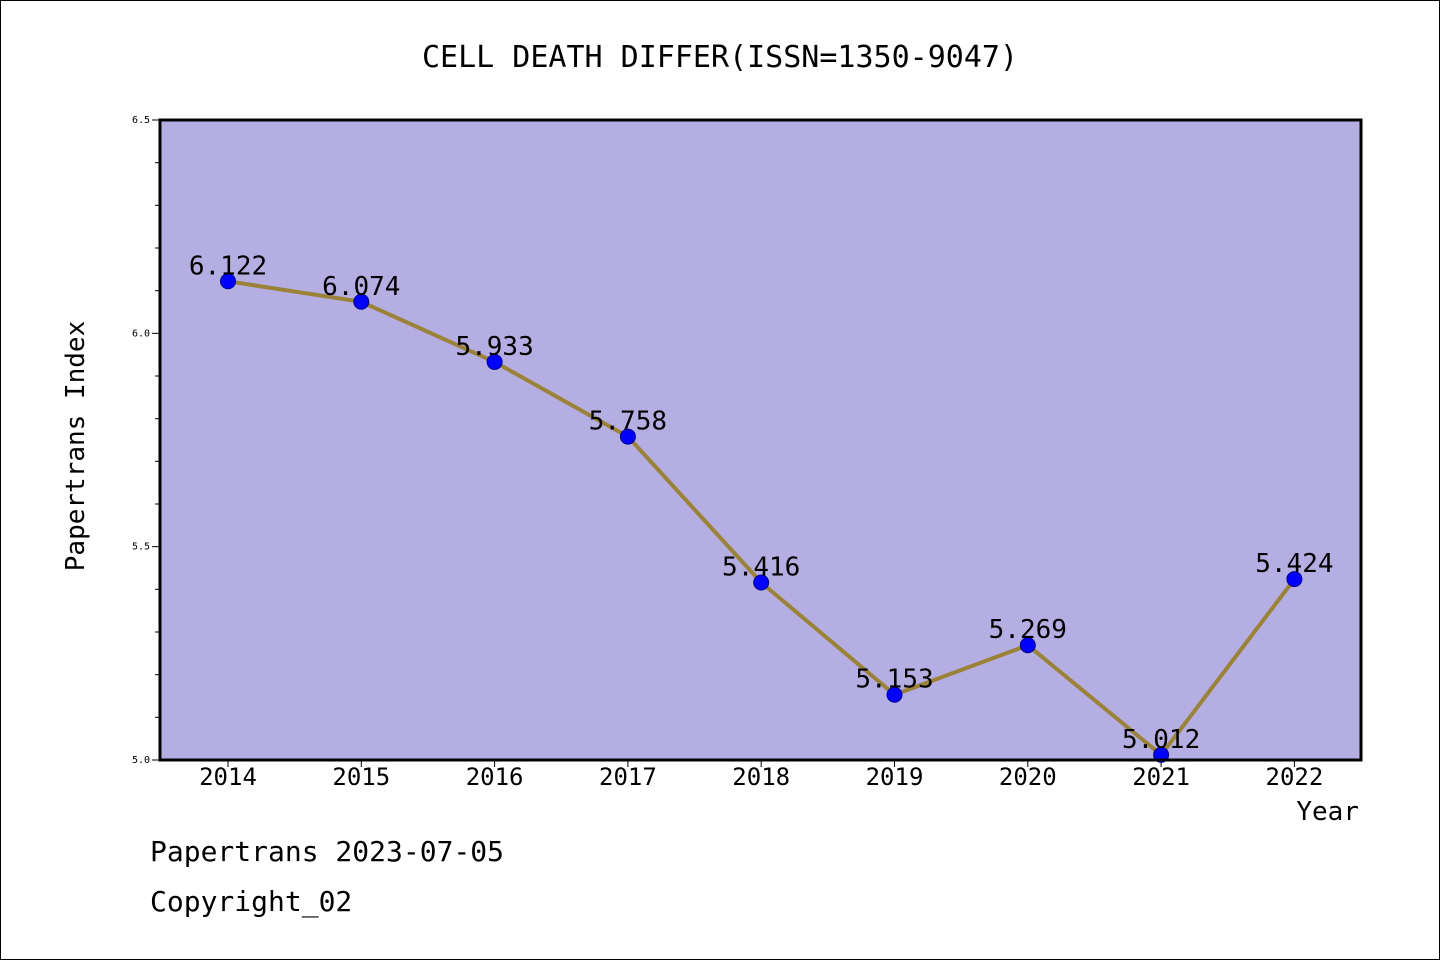  I want to click on data-label: 5.153, so click(894, 680).